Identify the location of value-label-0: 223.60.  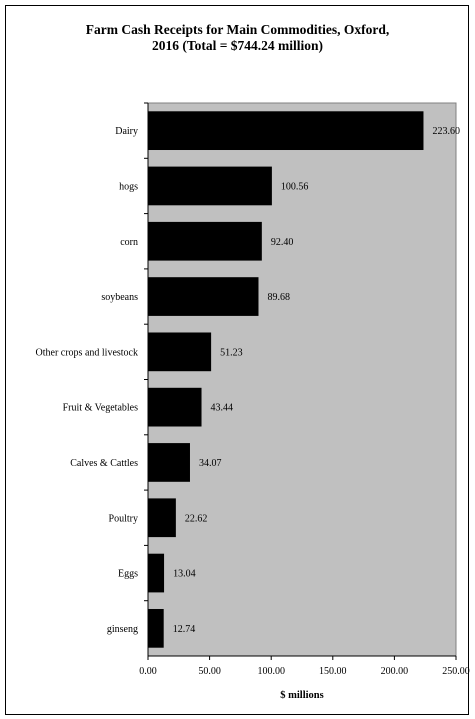
(446, 131).